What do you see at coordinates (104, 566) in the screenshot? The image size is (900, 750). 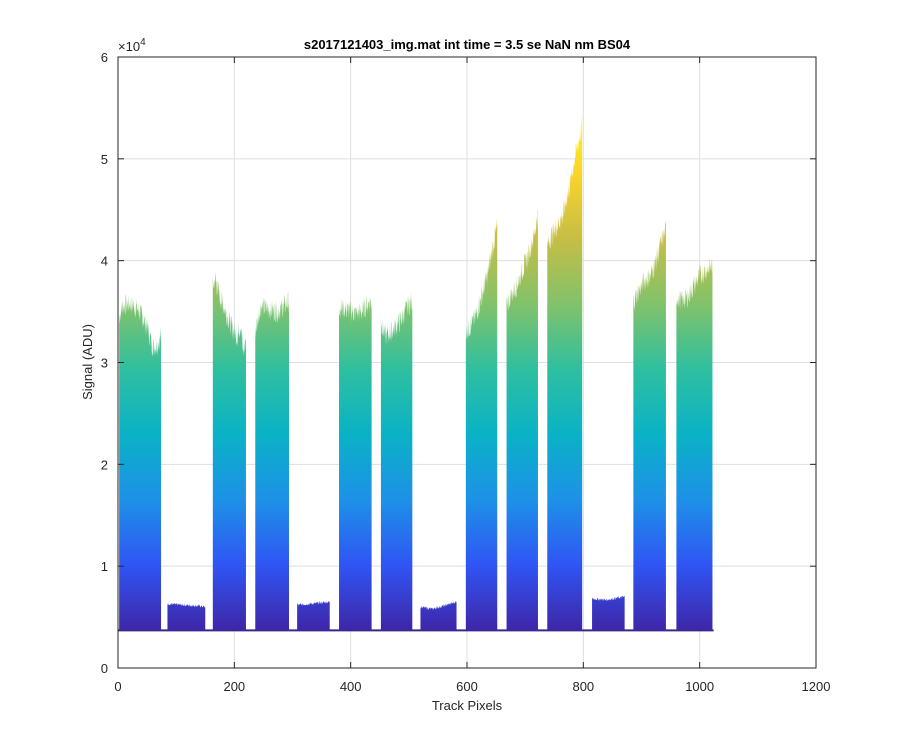 I see `y-tick-label: 1` at bounding box center [104, 566].